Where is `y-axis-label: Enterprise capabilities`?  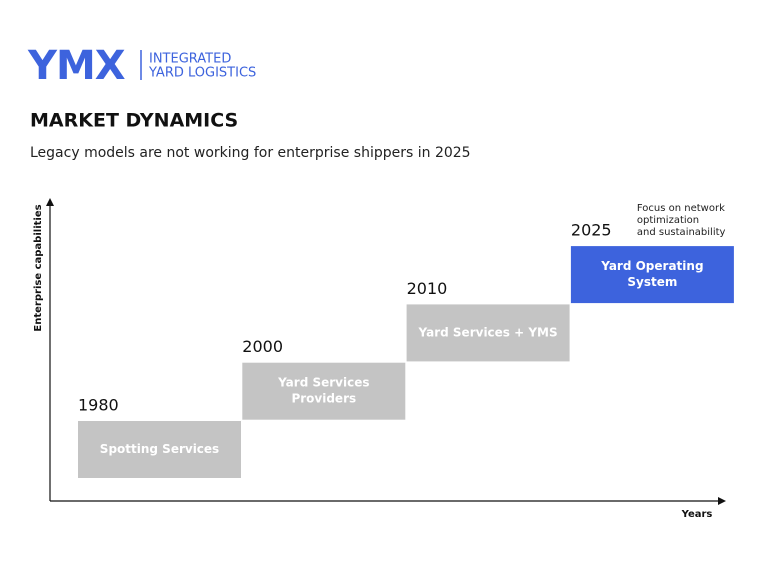 y-axis-label: Enterprise capabilities is located at coordinates (38, 267).